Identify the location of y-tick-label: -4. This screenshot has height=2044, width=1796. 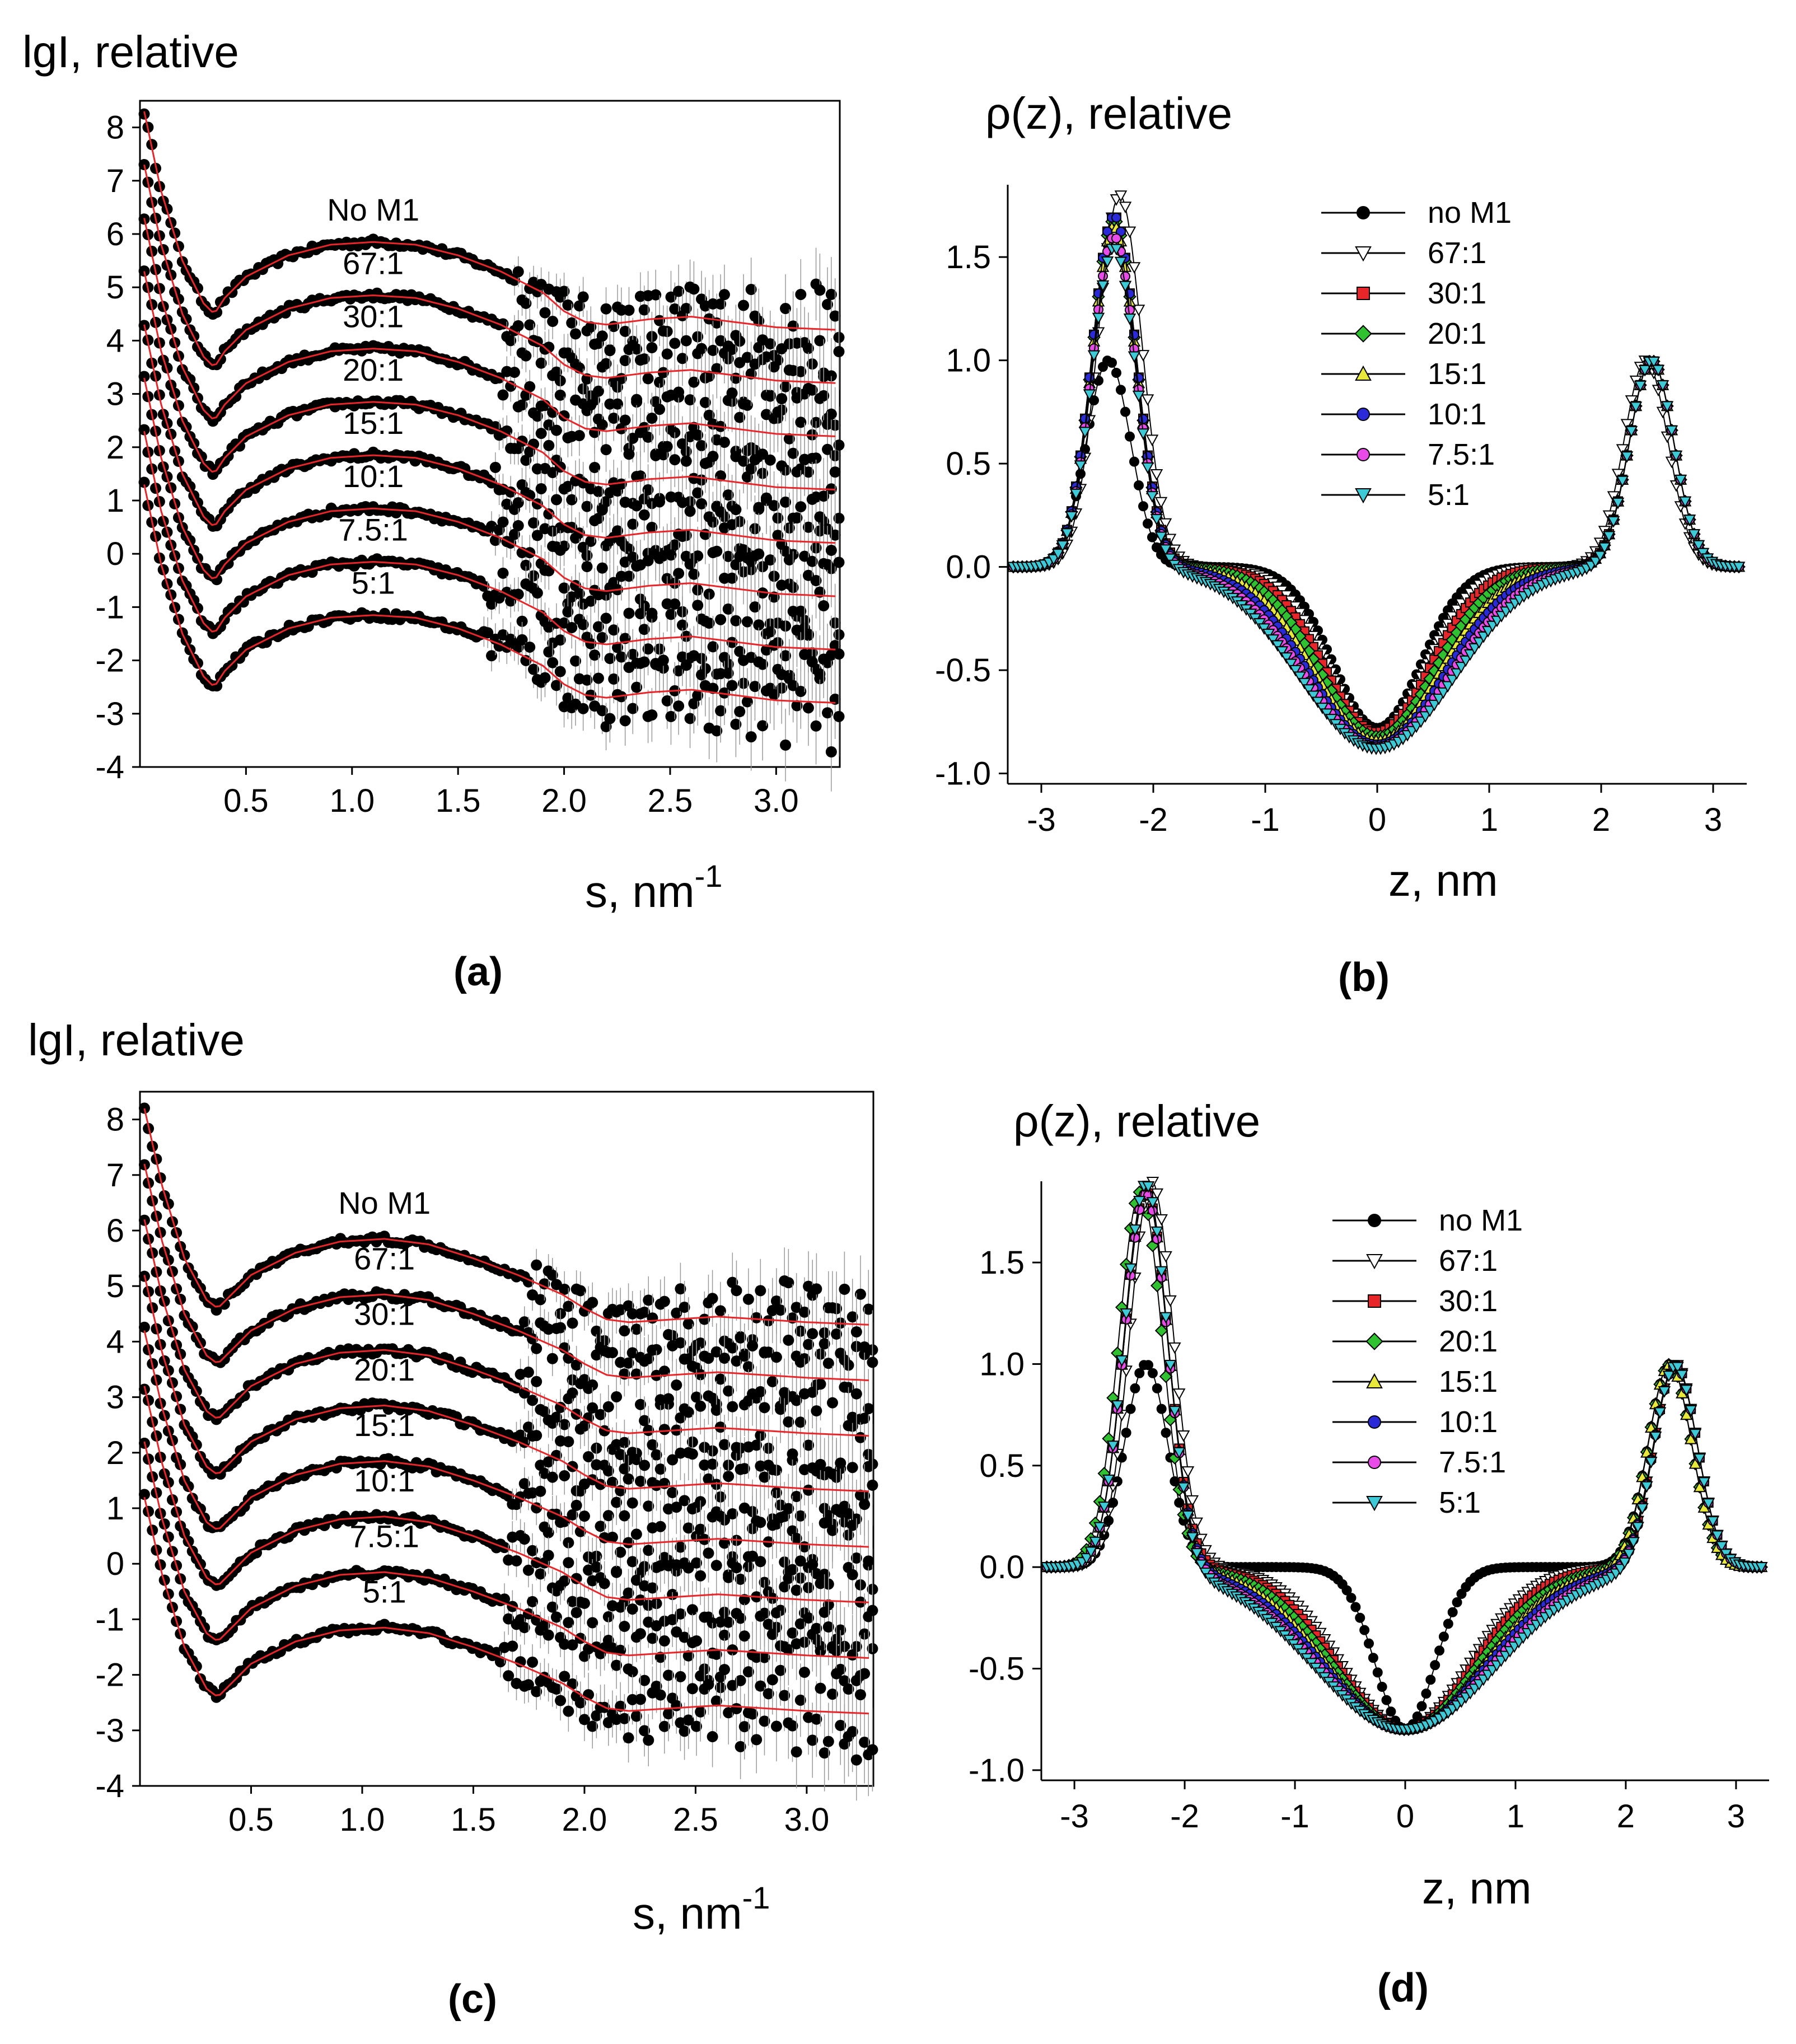
(109, 1786).